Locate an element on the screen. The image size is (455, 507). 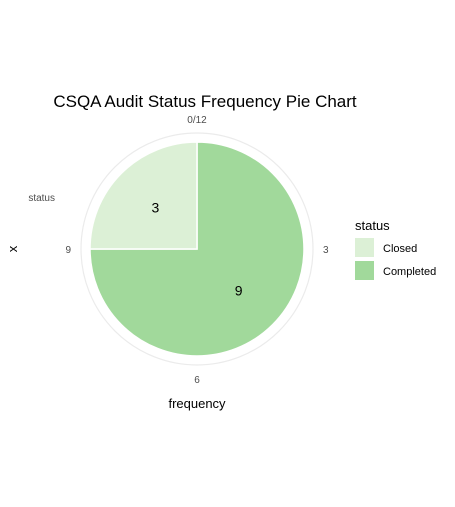
pie-slice-closed is located at coordinates (143, 195).